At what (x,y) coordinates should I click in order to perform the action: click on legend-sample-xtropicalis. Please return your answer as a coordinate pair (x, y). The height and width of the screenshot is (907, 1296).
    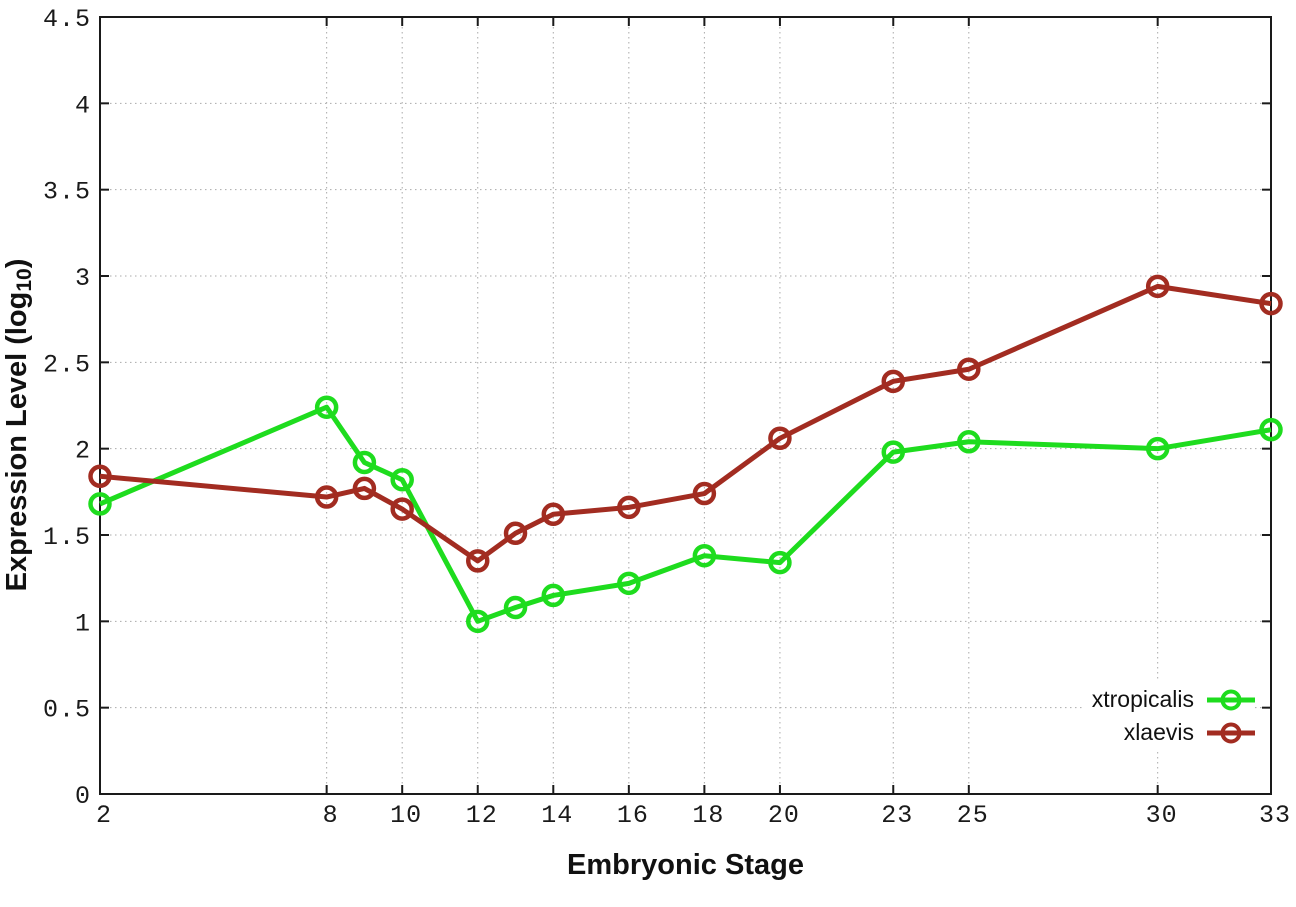
    Looking at the image, I should click on (1231, 700).